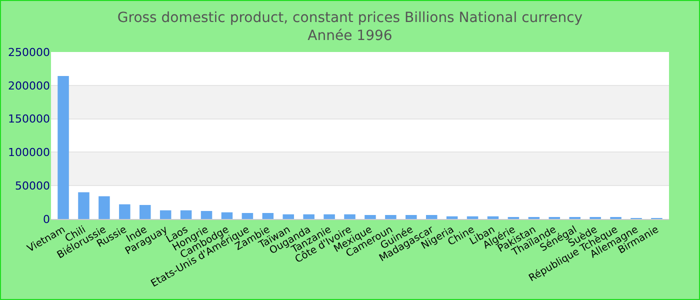 This screenshot has width=700, height=300. I want to click on y-tick-label: 200000, so click(29, 85).